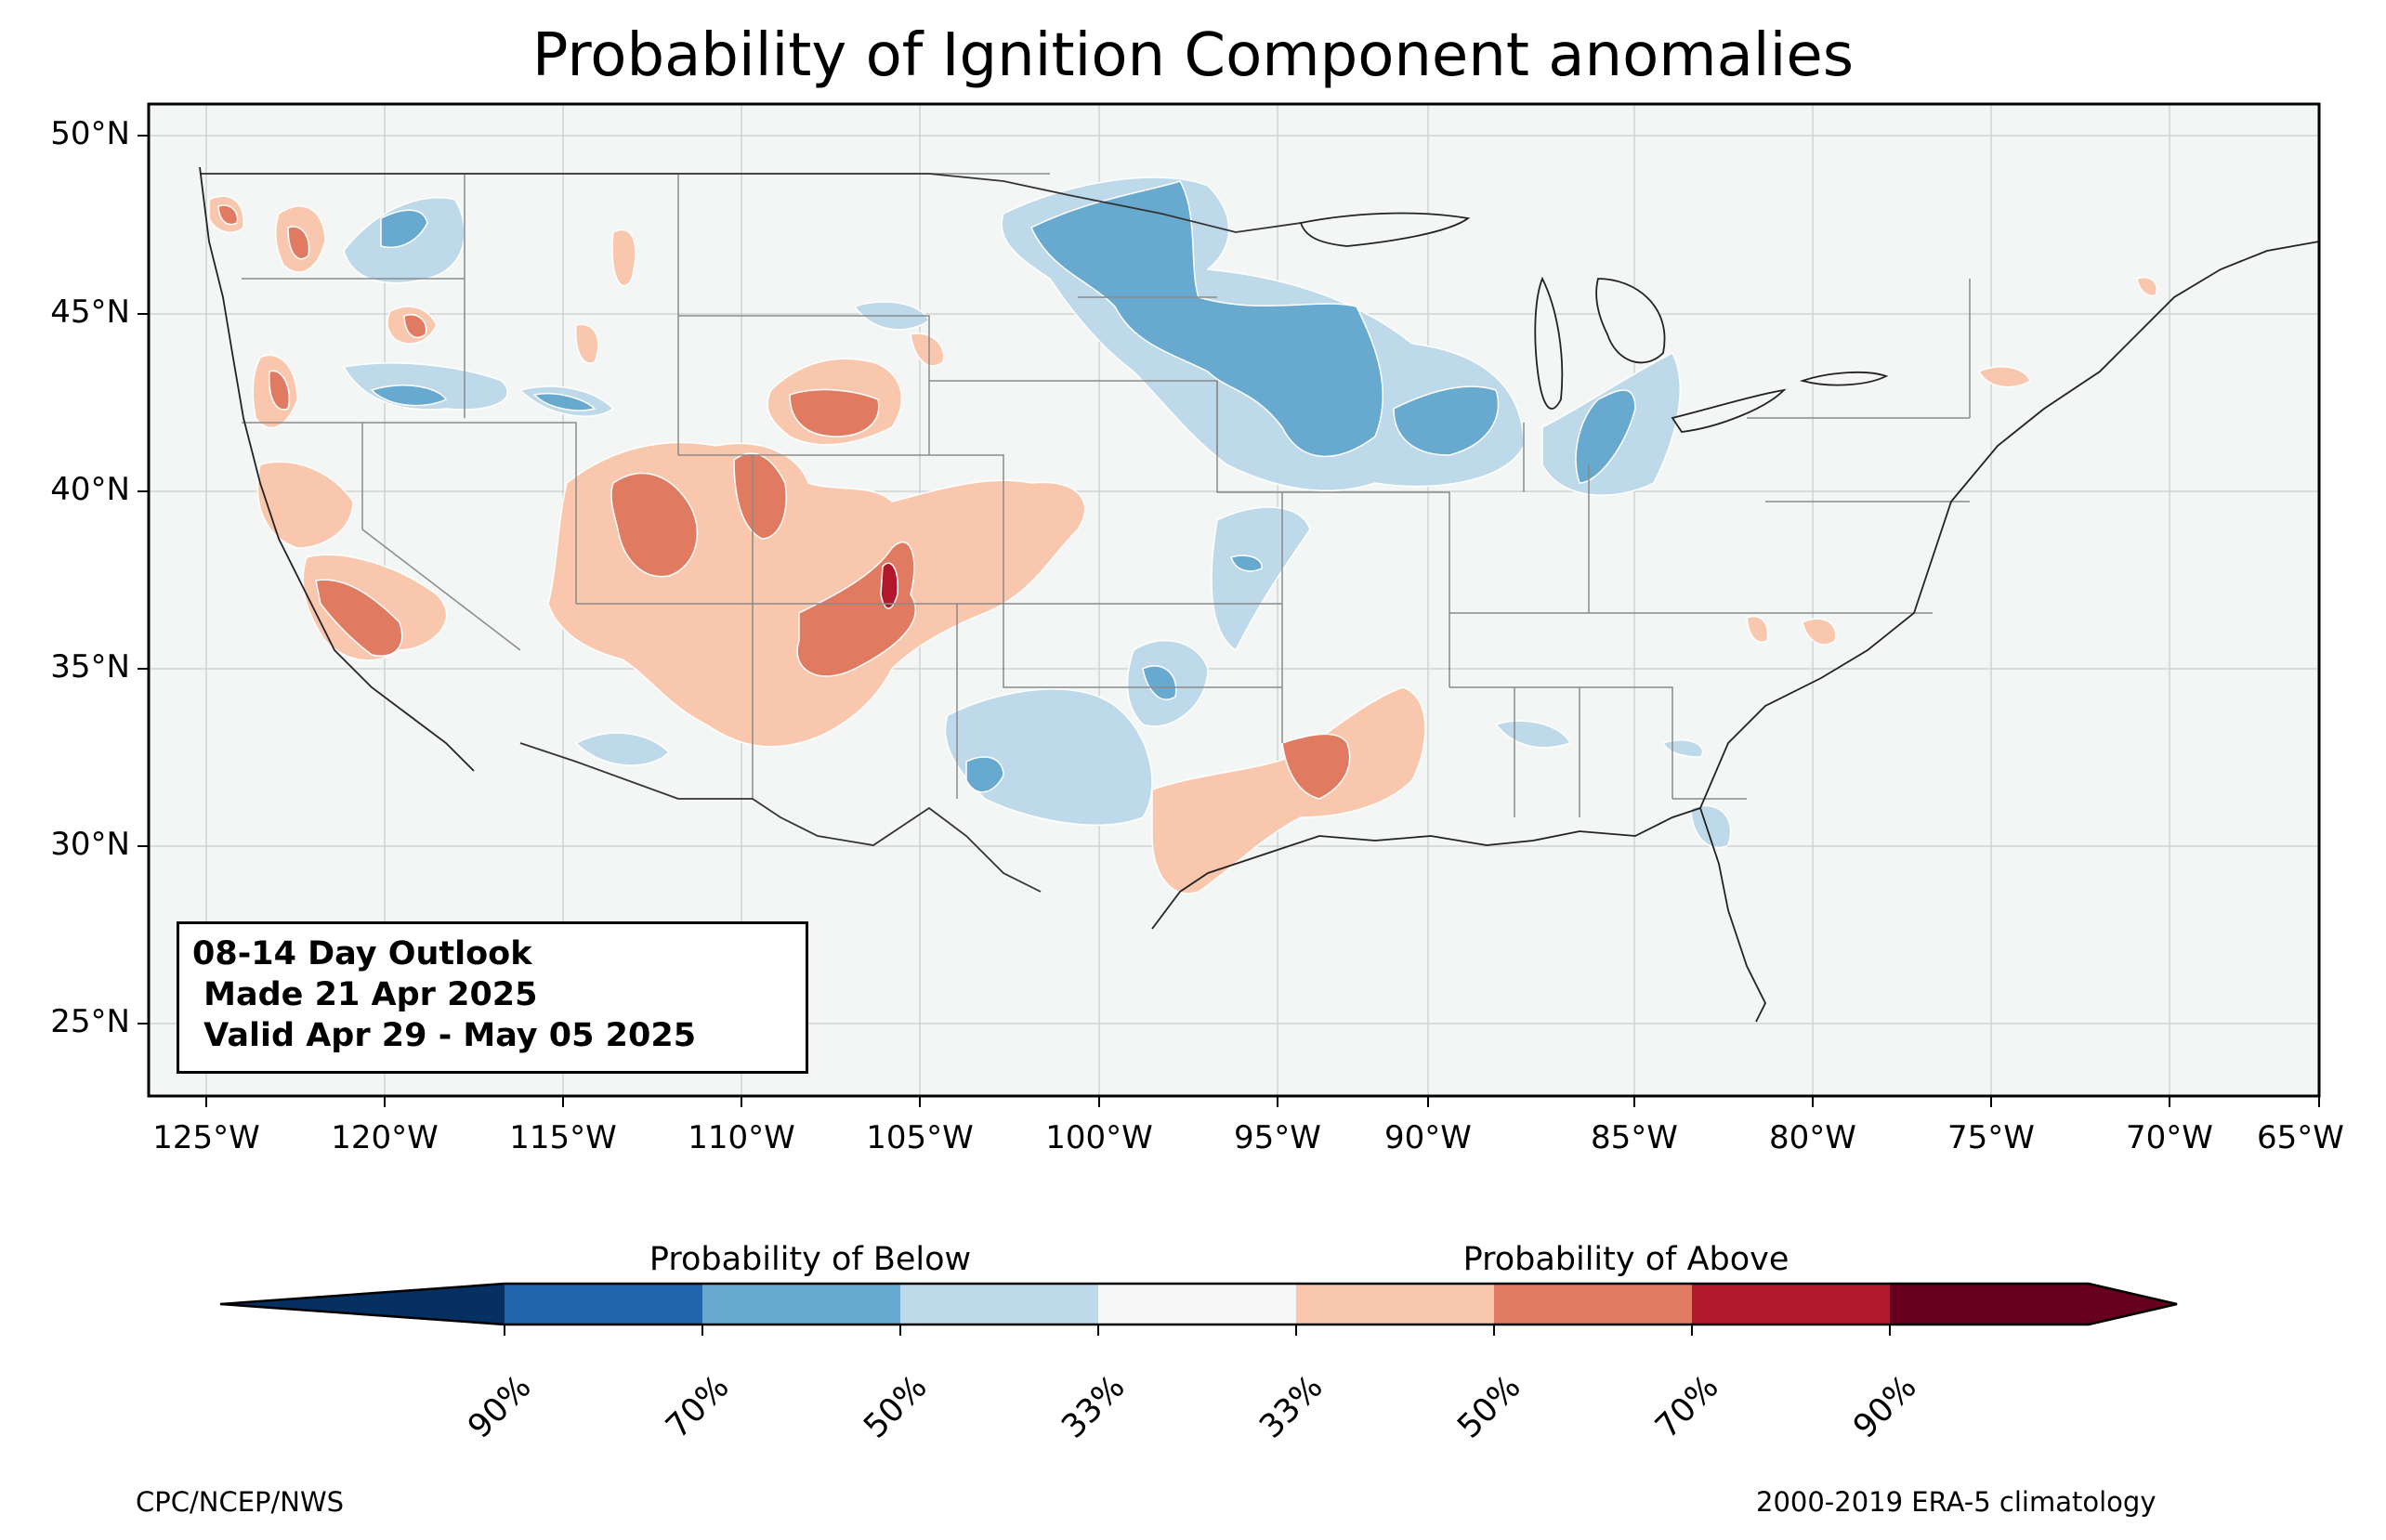 This screenshot has width=2386, height=1540. What do you see at coordinates (1549, 343) in the screenshot?
I see `lake-michigan` at bounding box center [1549, 343].